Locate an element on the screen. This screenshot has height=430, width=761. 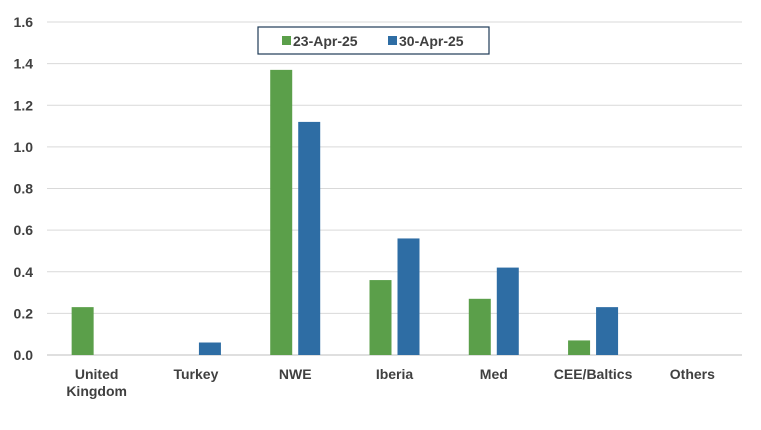
y-tick-label: 1.0 is located at coordinates (24, 147).